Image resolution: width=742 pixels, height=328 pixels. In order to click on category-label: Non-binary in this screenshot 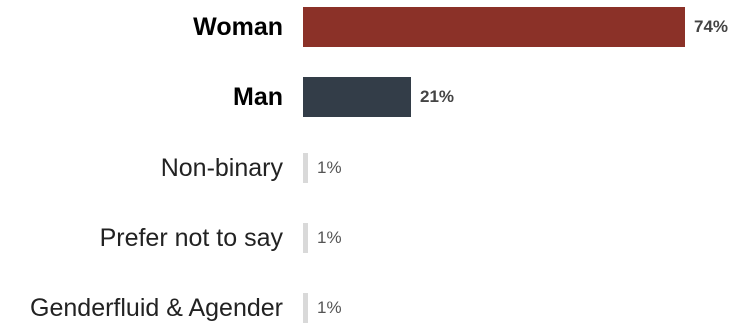, I will do `click(221, 168)`.